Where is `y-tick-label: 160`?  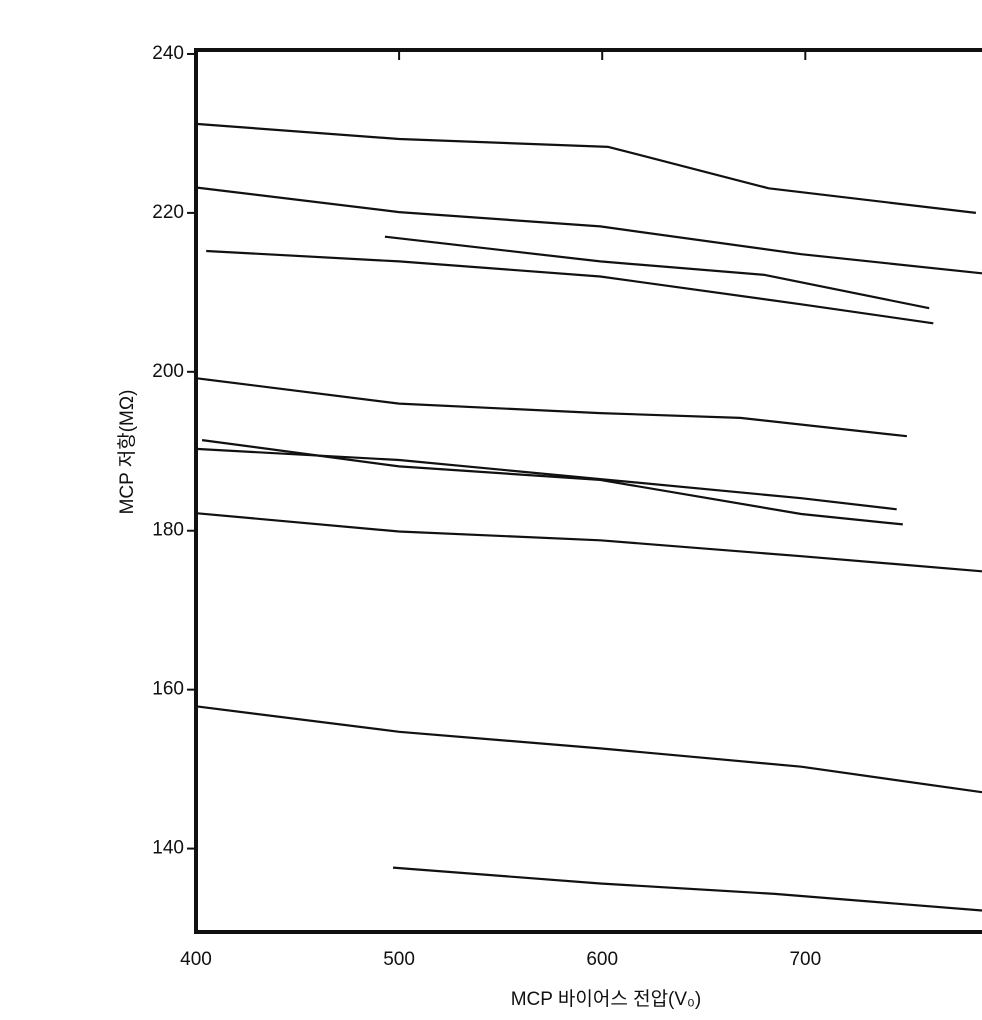 y-tick-label: 160 is located at coordinates (168, 689).